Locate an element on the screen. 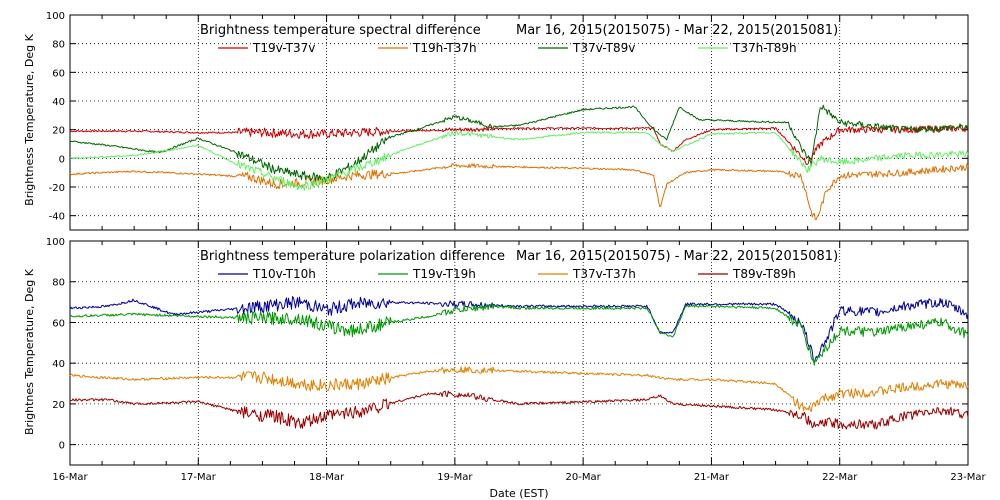  series-line-T37v-T89v is located at coordinates (519, 143).